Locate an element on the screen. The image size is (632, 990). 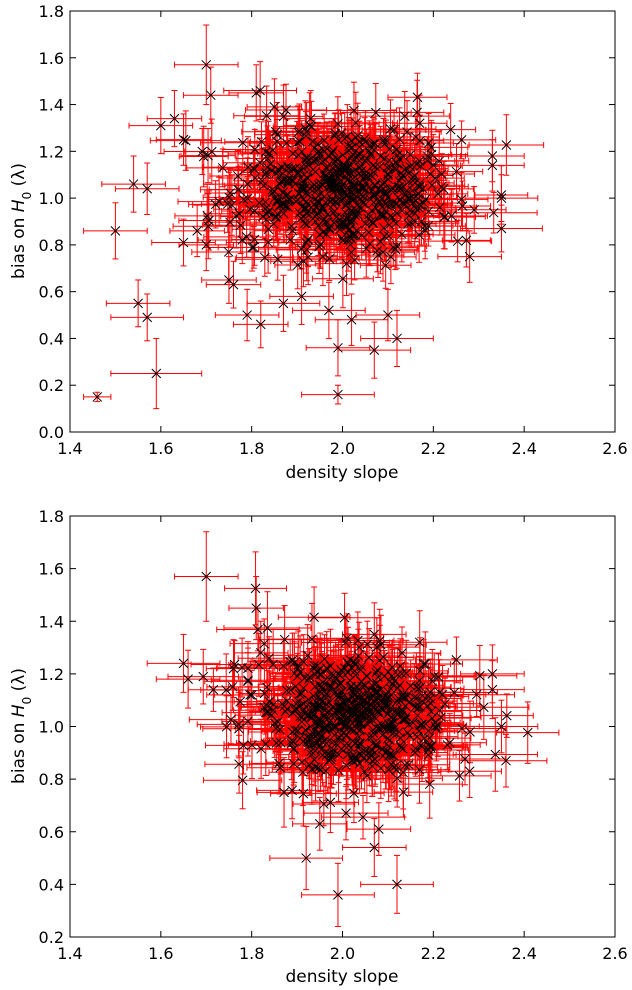
y-tick-label: 0.2 is located at coordinates (51, 385).